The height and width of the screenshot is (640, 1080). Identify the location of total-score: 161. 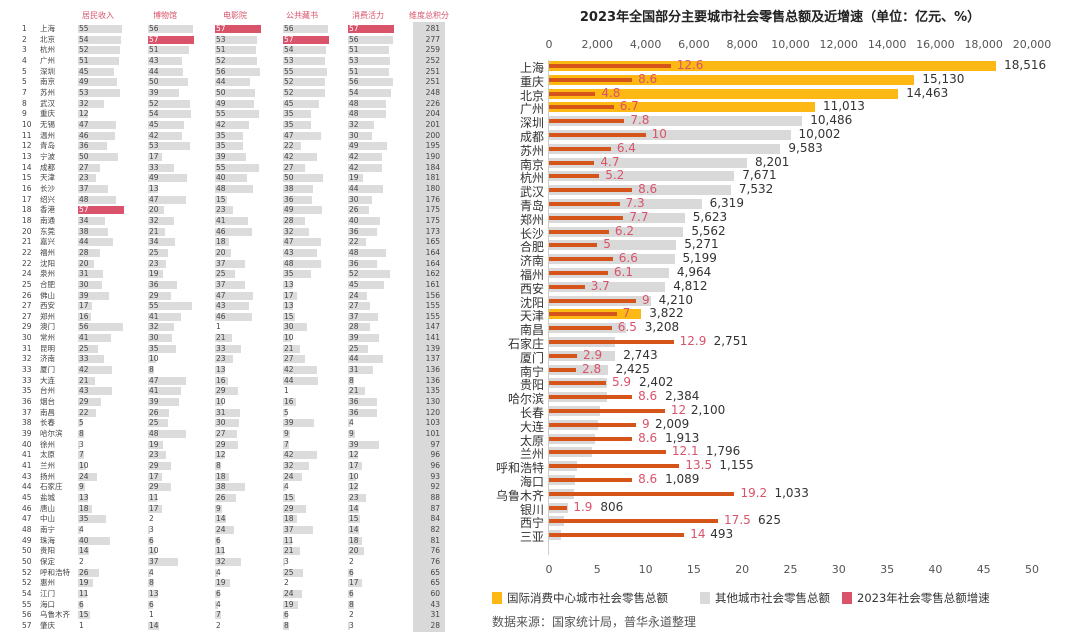
(432, 284).